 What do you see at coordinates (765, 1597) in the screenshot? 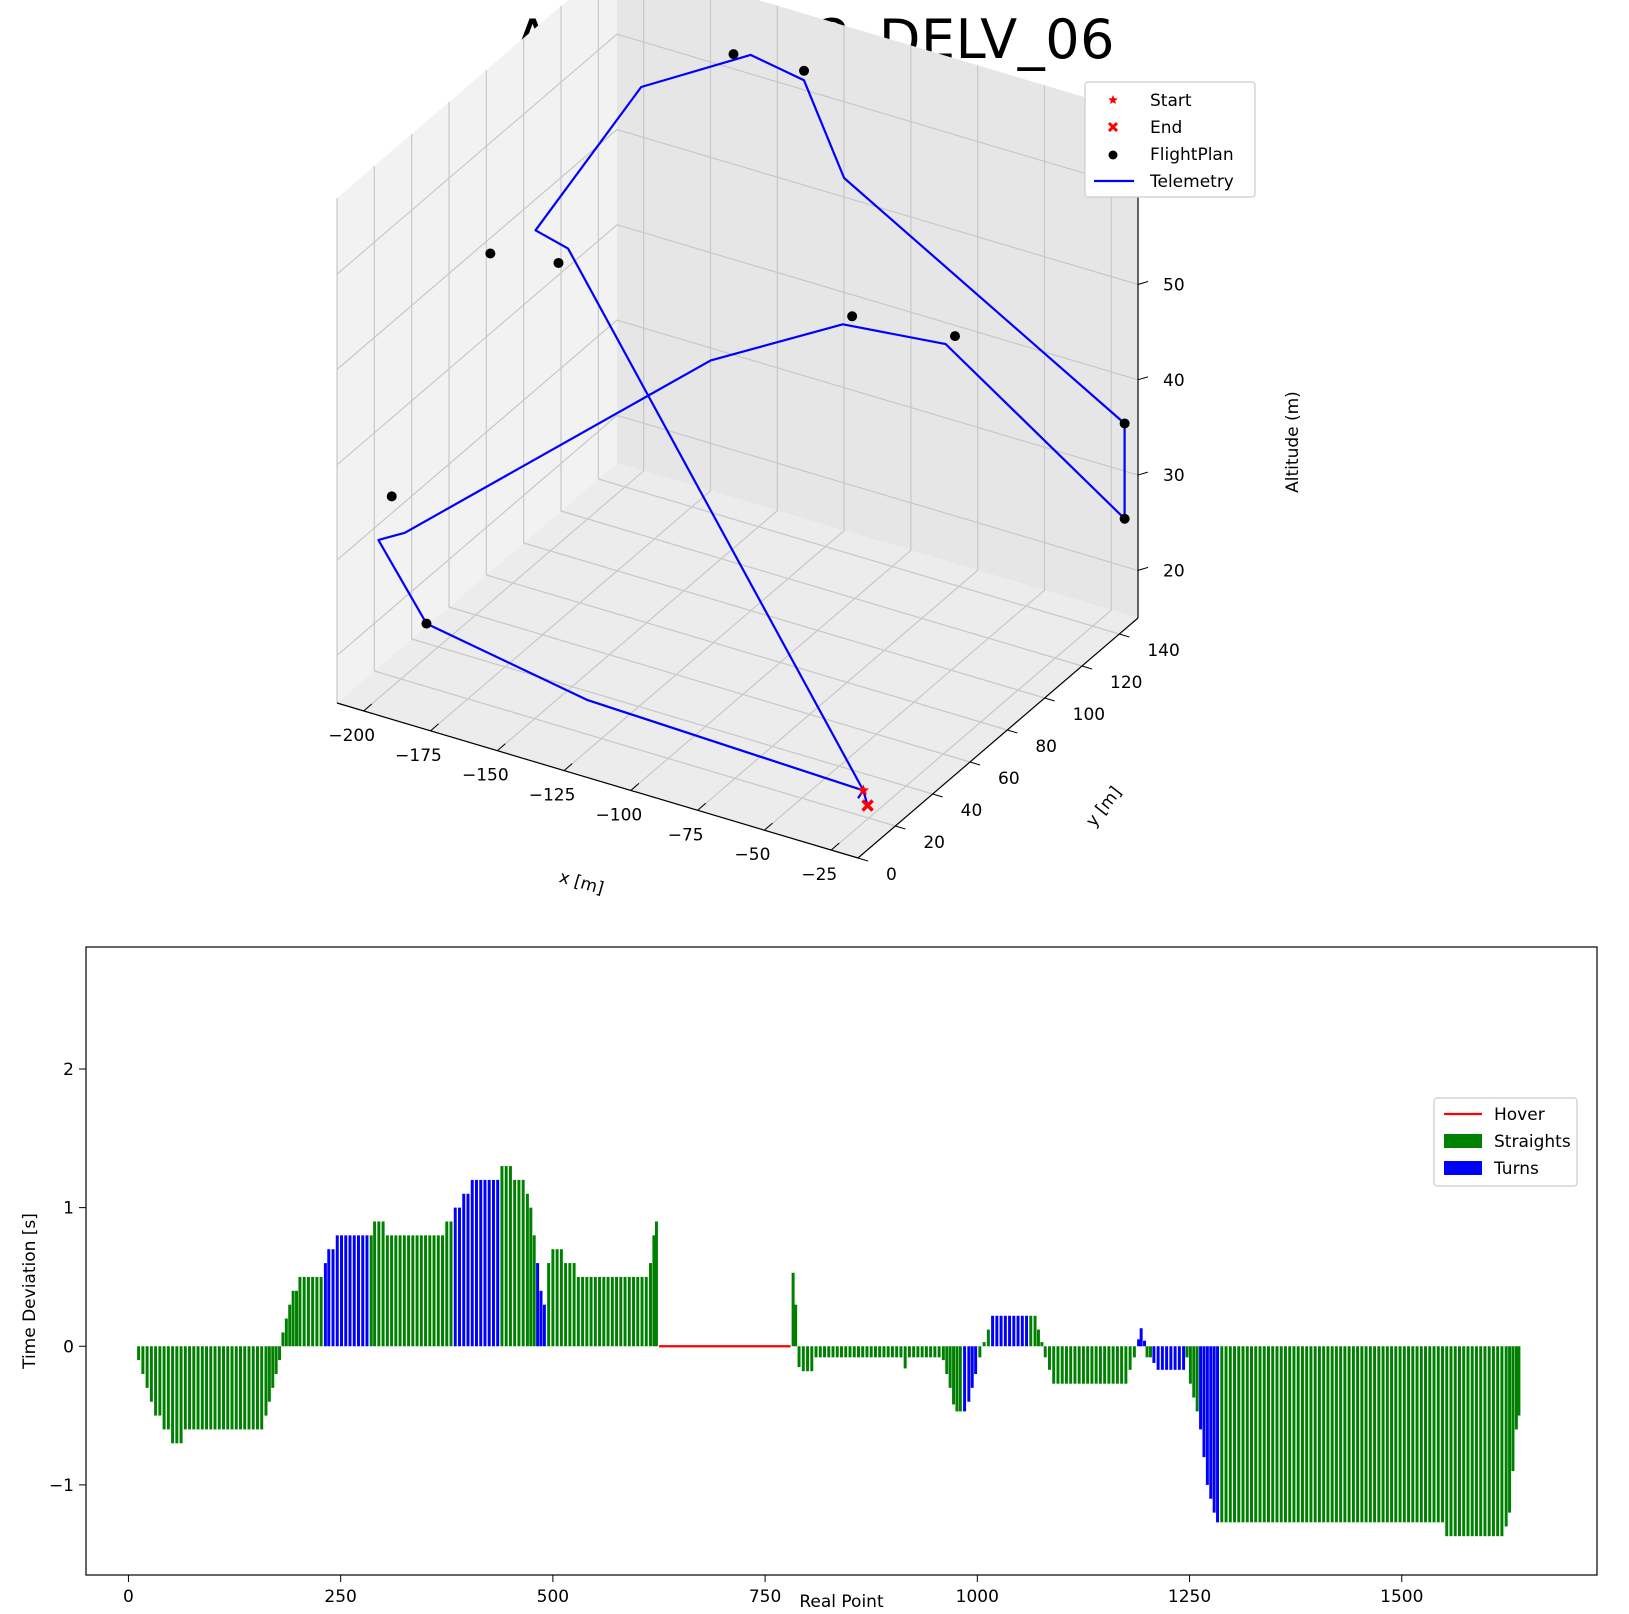
I see `bar-x-tick-label: 750` at bounding box center [765, 1597].